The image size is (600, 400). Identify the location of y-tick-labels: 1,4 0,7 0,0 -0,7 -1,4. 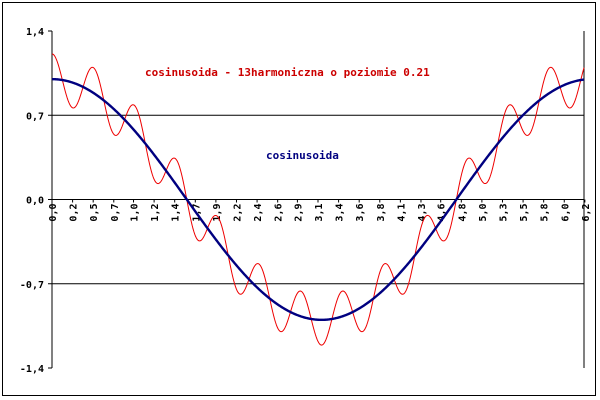
(32, 201).